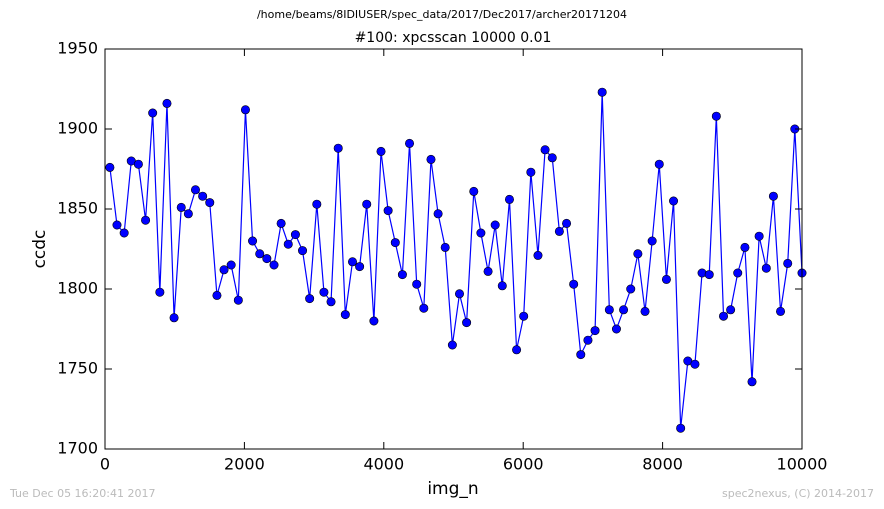 Image resolution: width=884 pixels, height=509 pixels. Describe the element at coordinates (383, 464) in the screenshot. I see `x-tick-label: 4000` at that location.